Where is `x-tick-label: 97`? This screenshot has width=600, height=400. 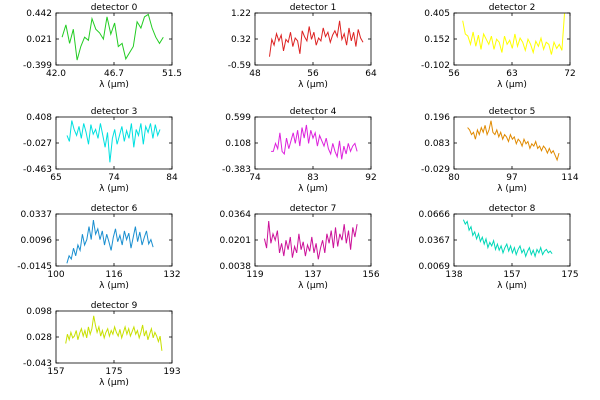 x-tick-label: 97 is located at coordinates (511, 178).